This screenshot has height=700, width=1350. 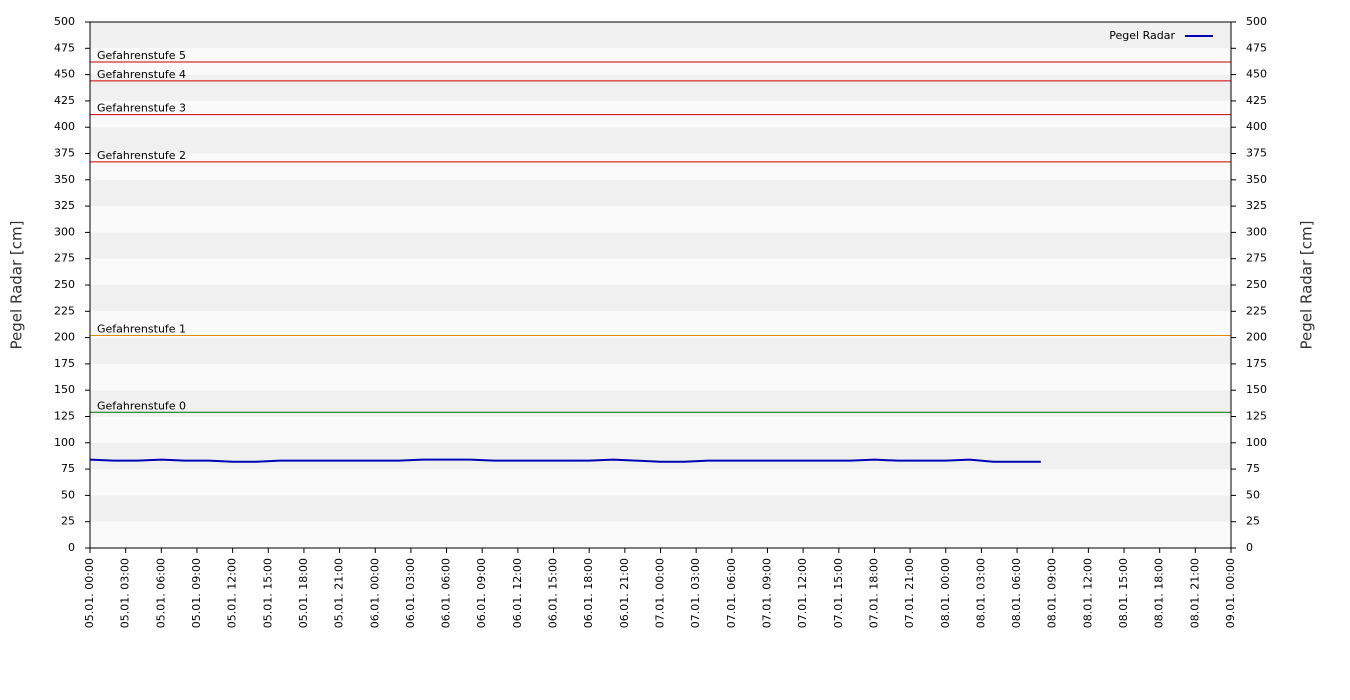 What do you see at coordinates (838, 593) in the screenshot?
I see `x-tick-label: 07.01. 15:00` at bounding box center [838, 593].